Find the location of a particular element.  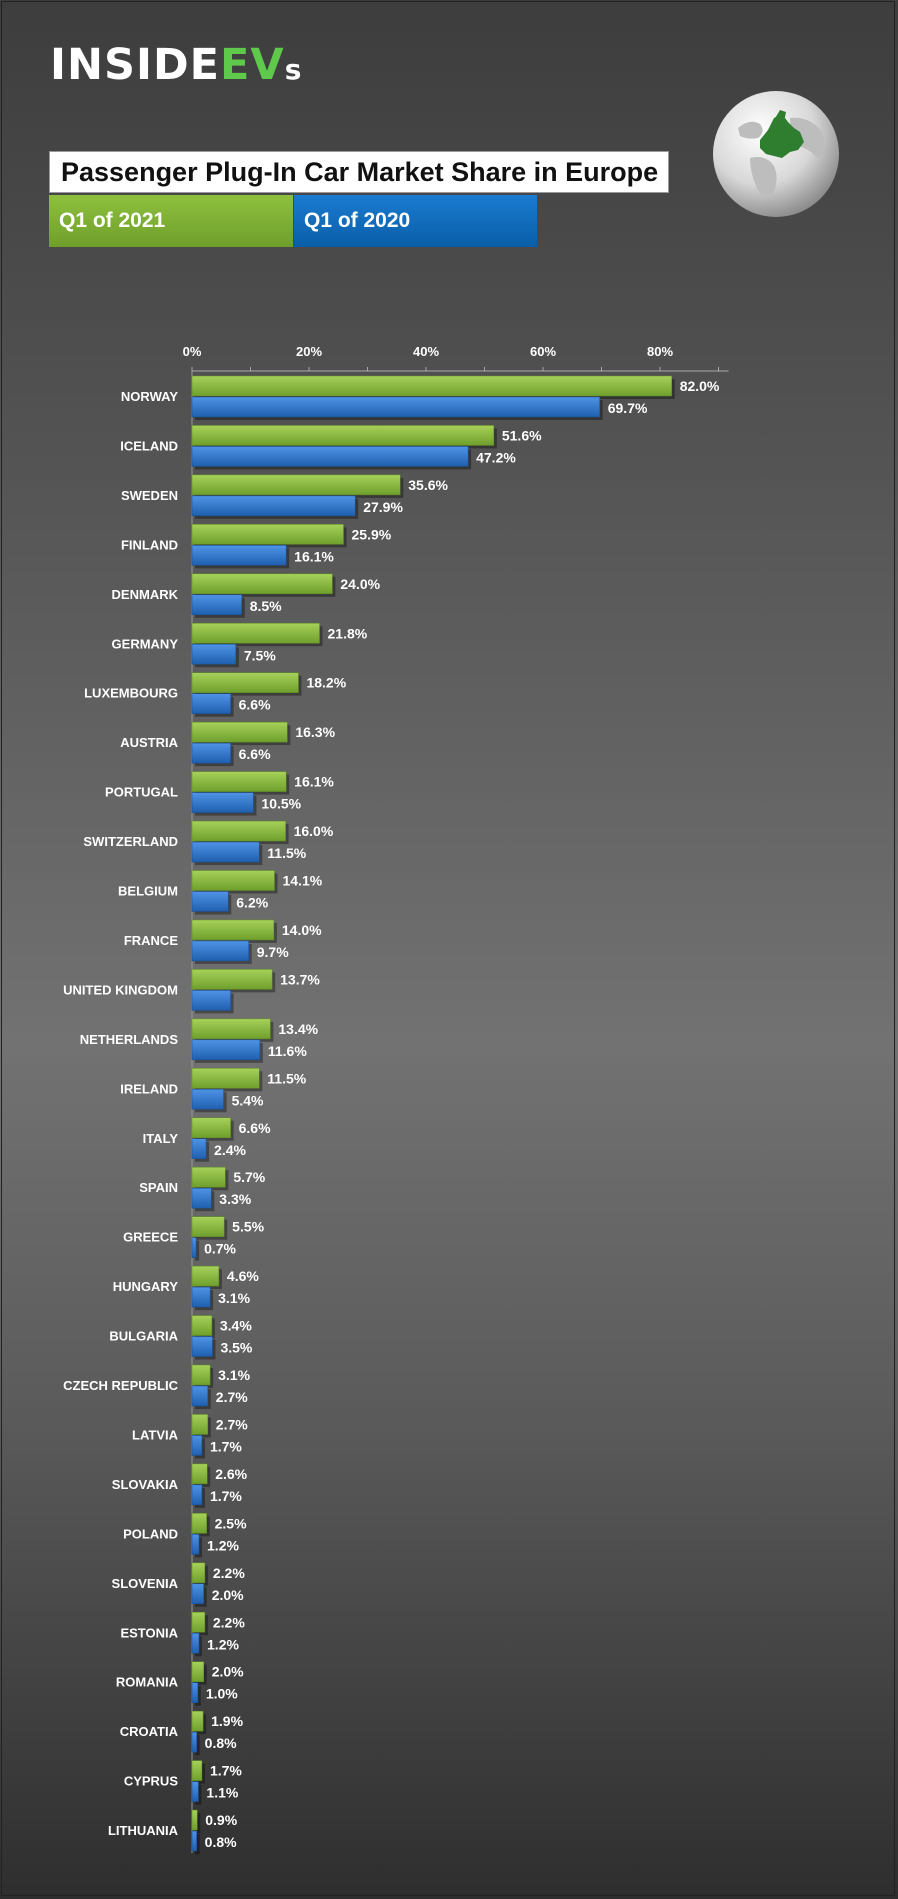

value-label-q1-2020: 47.2% is located at coordinates (496, 457).